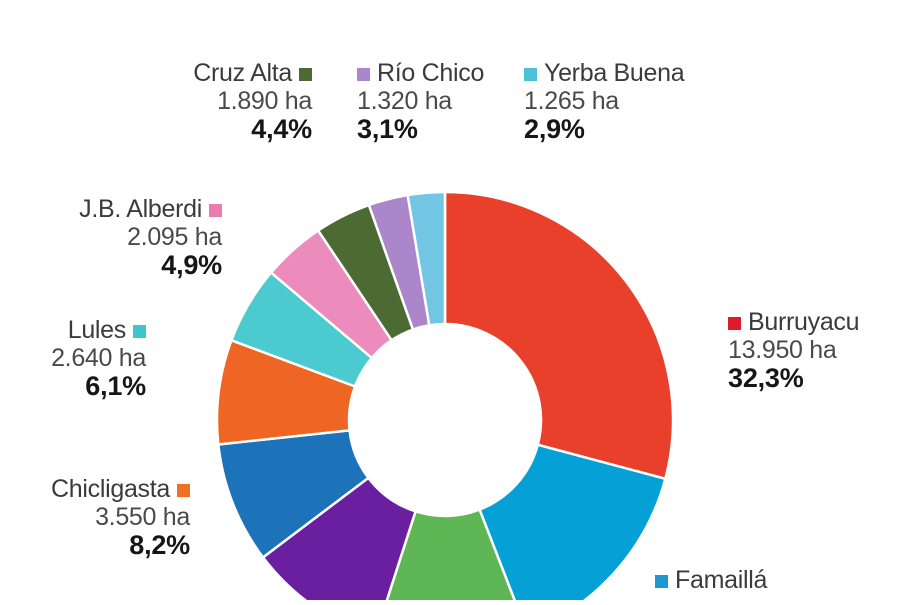 This screenshot has height=605, width=900. I want to click on label-cruz-alta-text: Cruz Alta, so click(242, 73).